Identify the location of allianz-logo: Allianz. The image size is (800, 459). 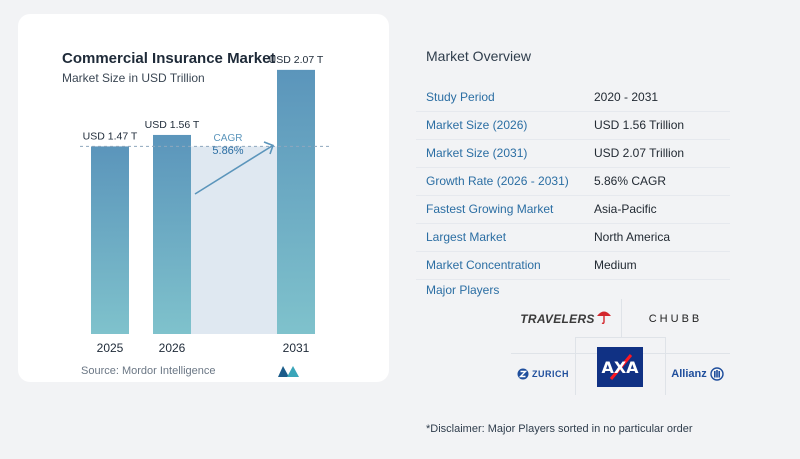
(697, 374).